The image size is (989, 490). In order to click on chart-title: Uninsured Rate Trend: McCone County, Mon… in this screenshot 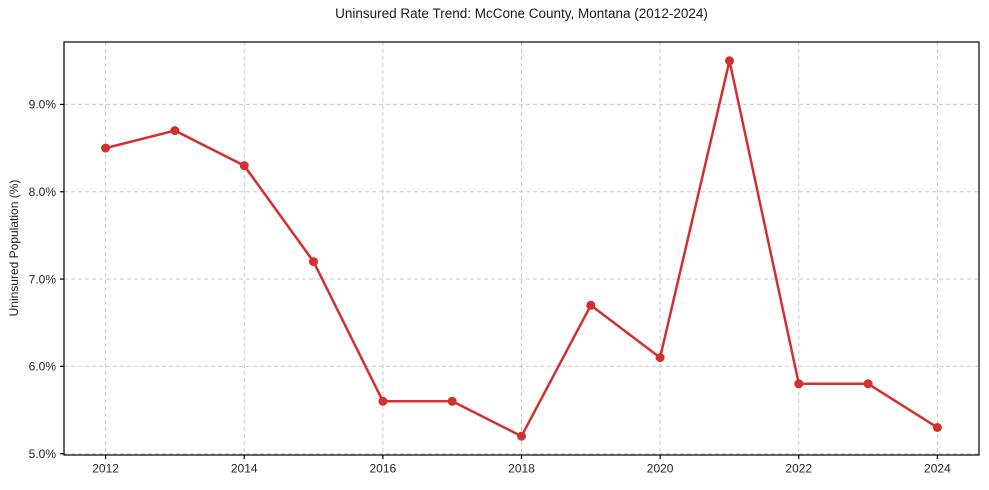, I will do `click(521, 13)`.